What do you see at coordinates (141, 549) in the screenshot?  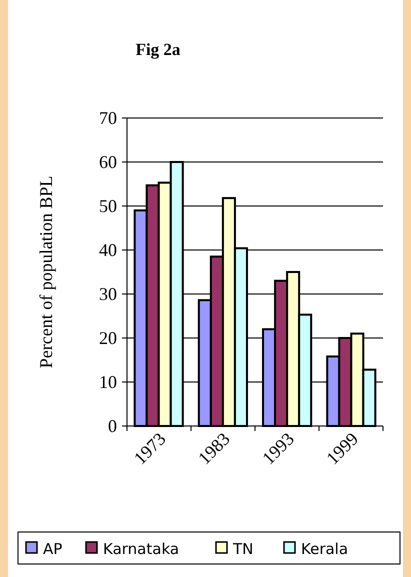 I see `legend-label: Karnataka` at bounding box center [141, 549].